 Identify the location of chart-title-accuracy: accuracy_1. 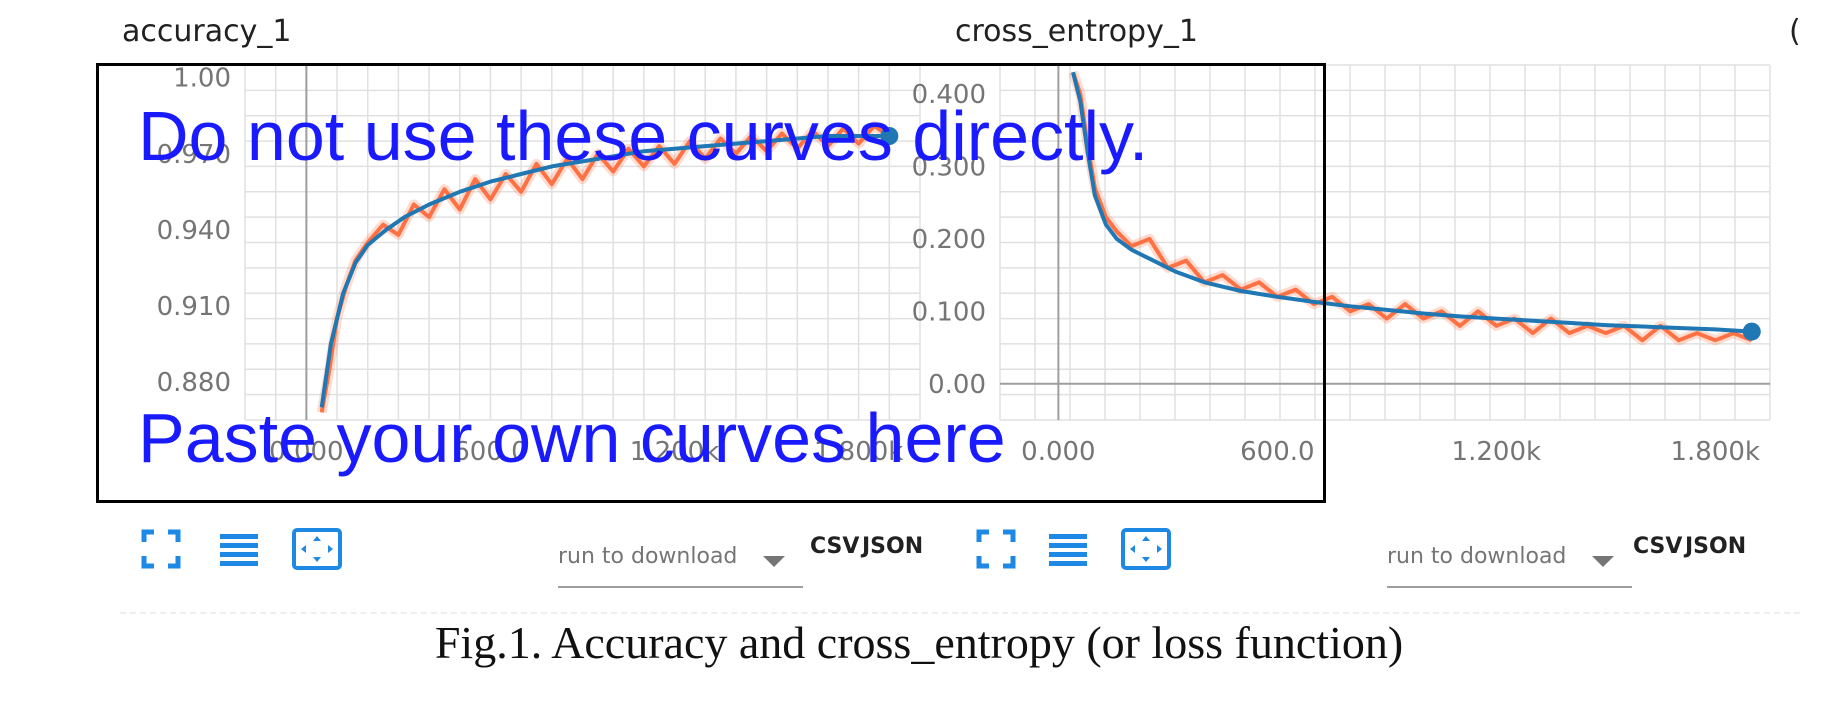
(207, 31).